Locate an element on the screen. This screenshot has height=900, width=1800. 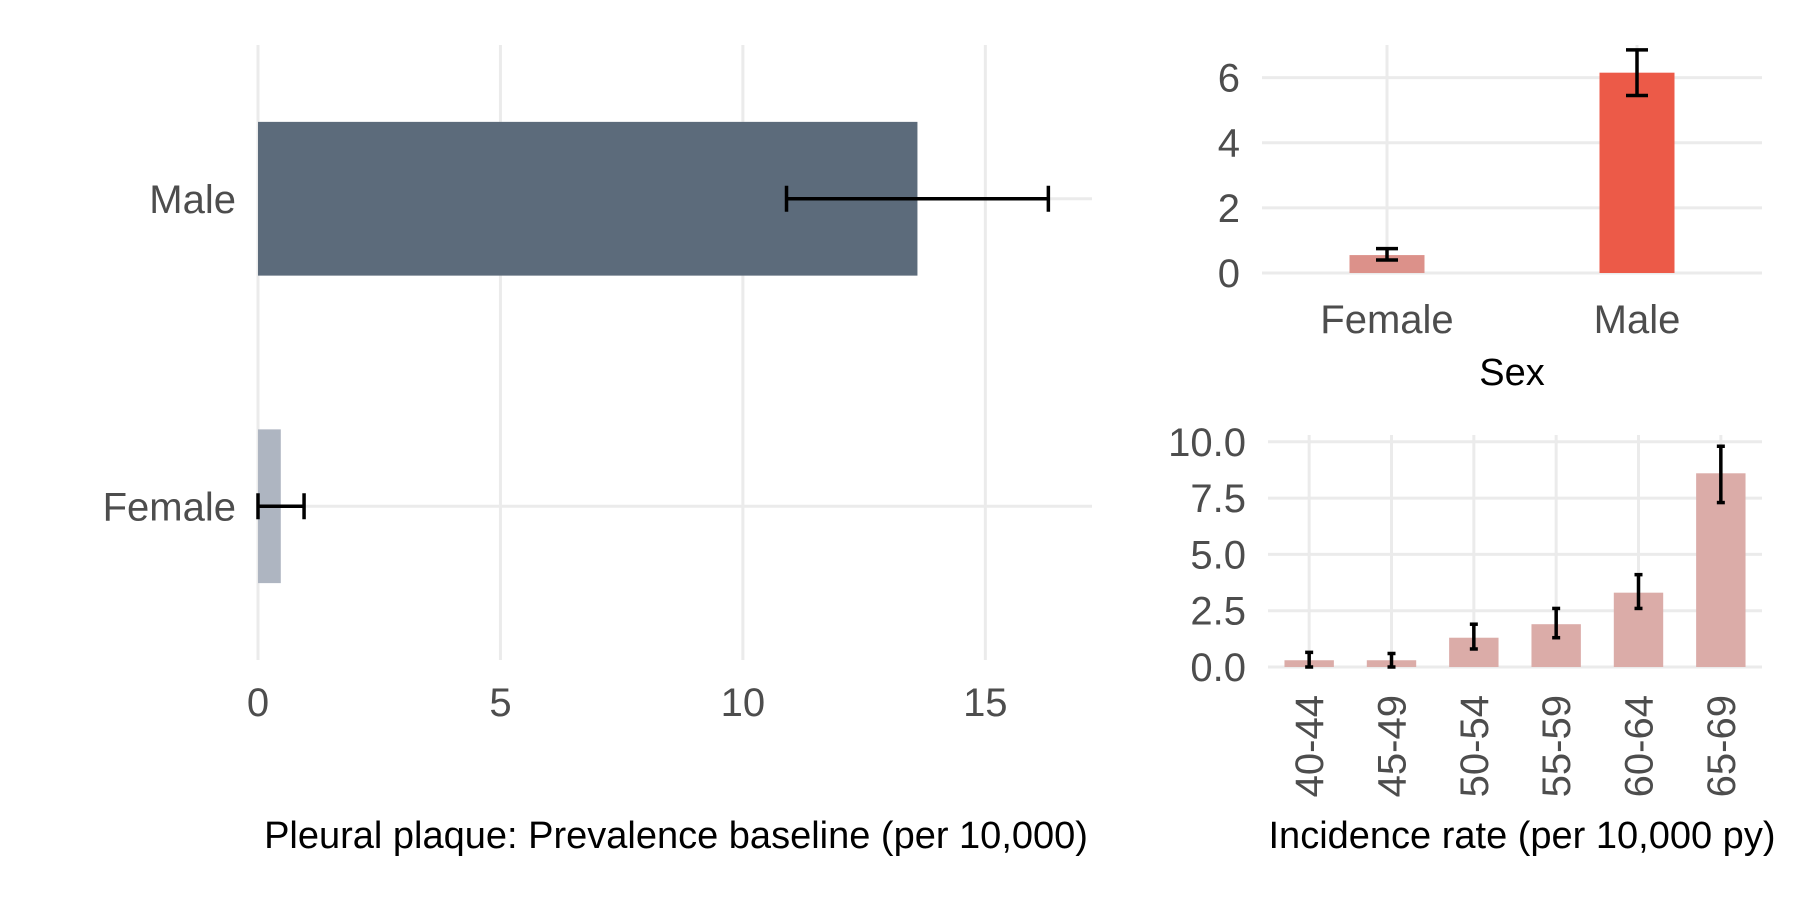
y-tick-label: 0 is located at coordinates (1229, 274).